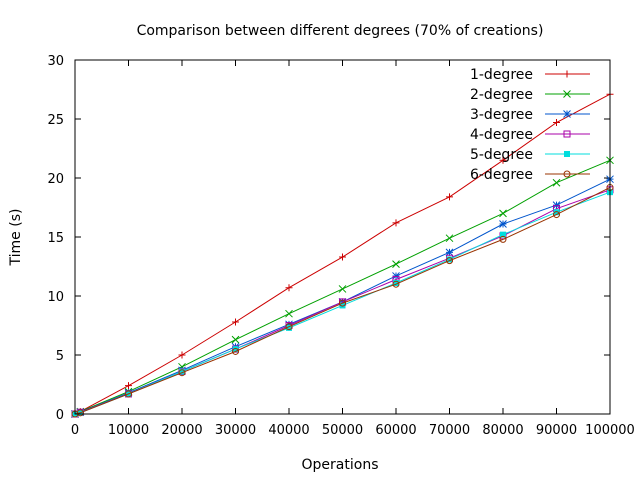 Image resolution: width=640 pixels, height=480 pixels. What do you see at coordinates (610, 430) in the screenshot?
I see `x-tick-label: 100000` at bounding box center [610, 430].